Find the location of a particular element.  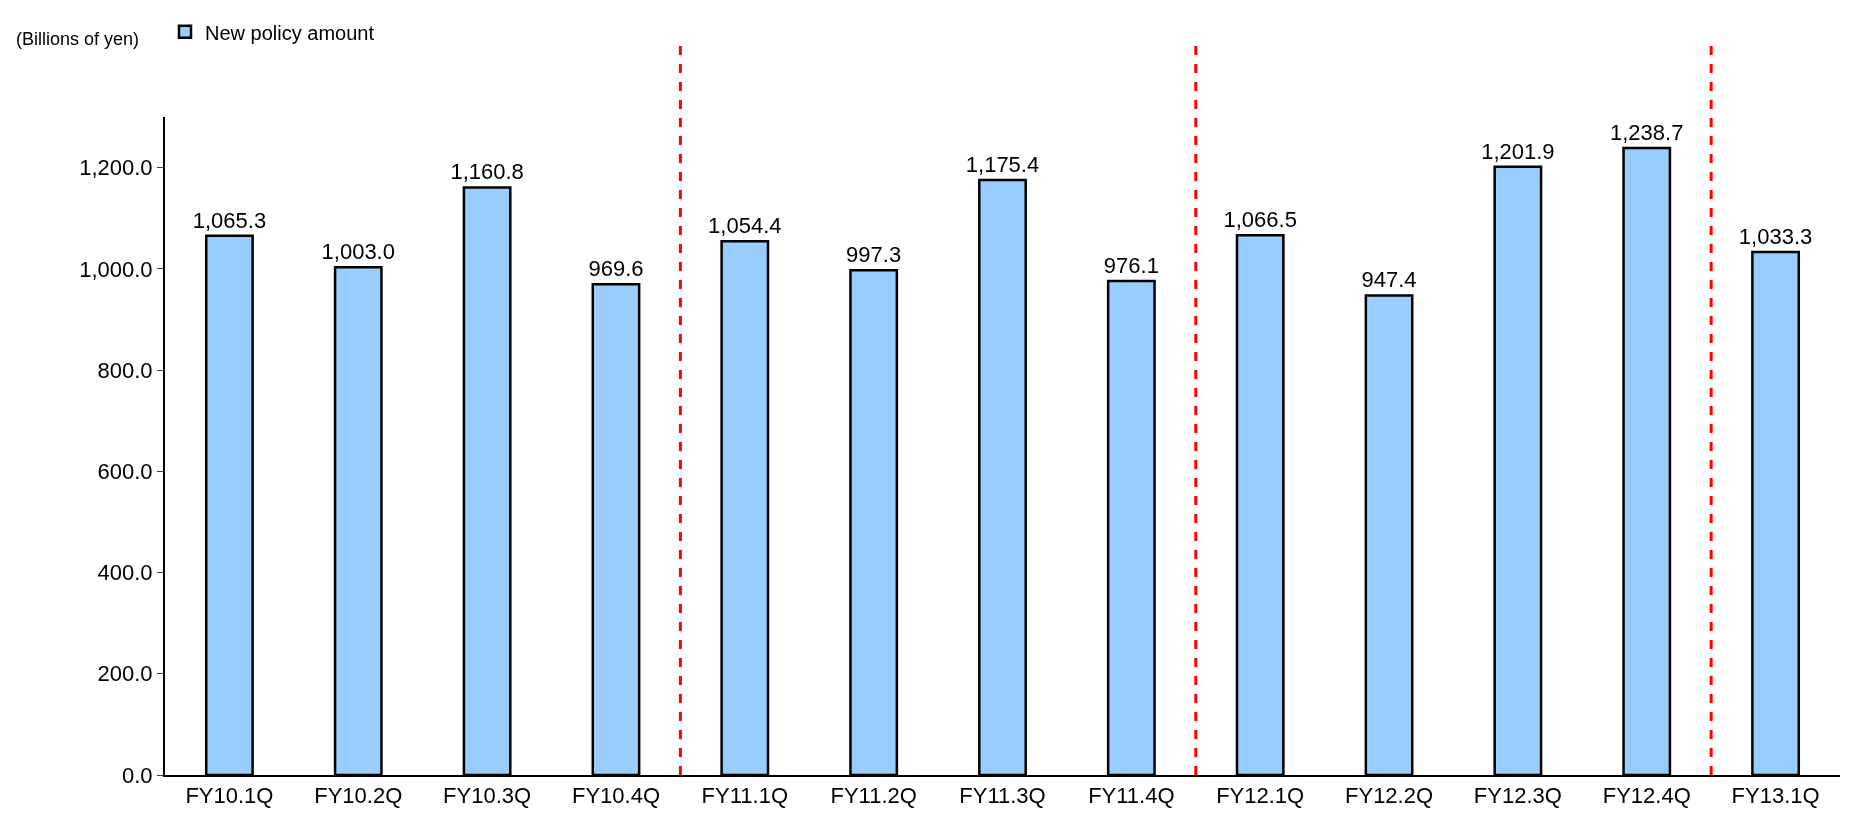

x-tick-label: FY12.2Q is located at coordinates (1389, 796).